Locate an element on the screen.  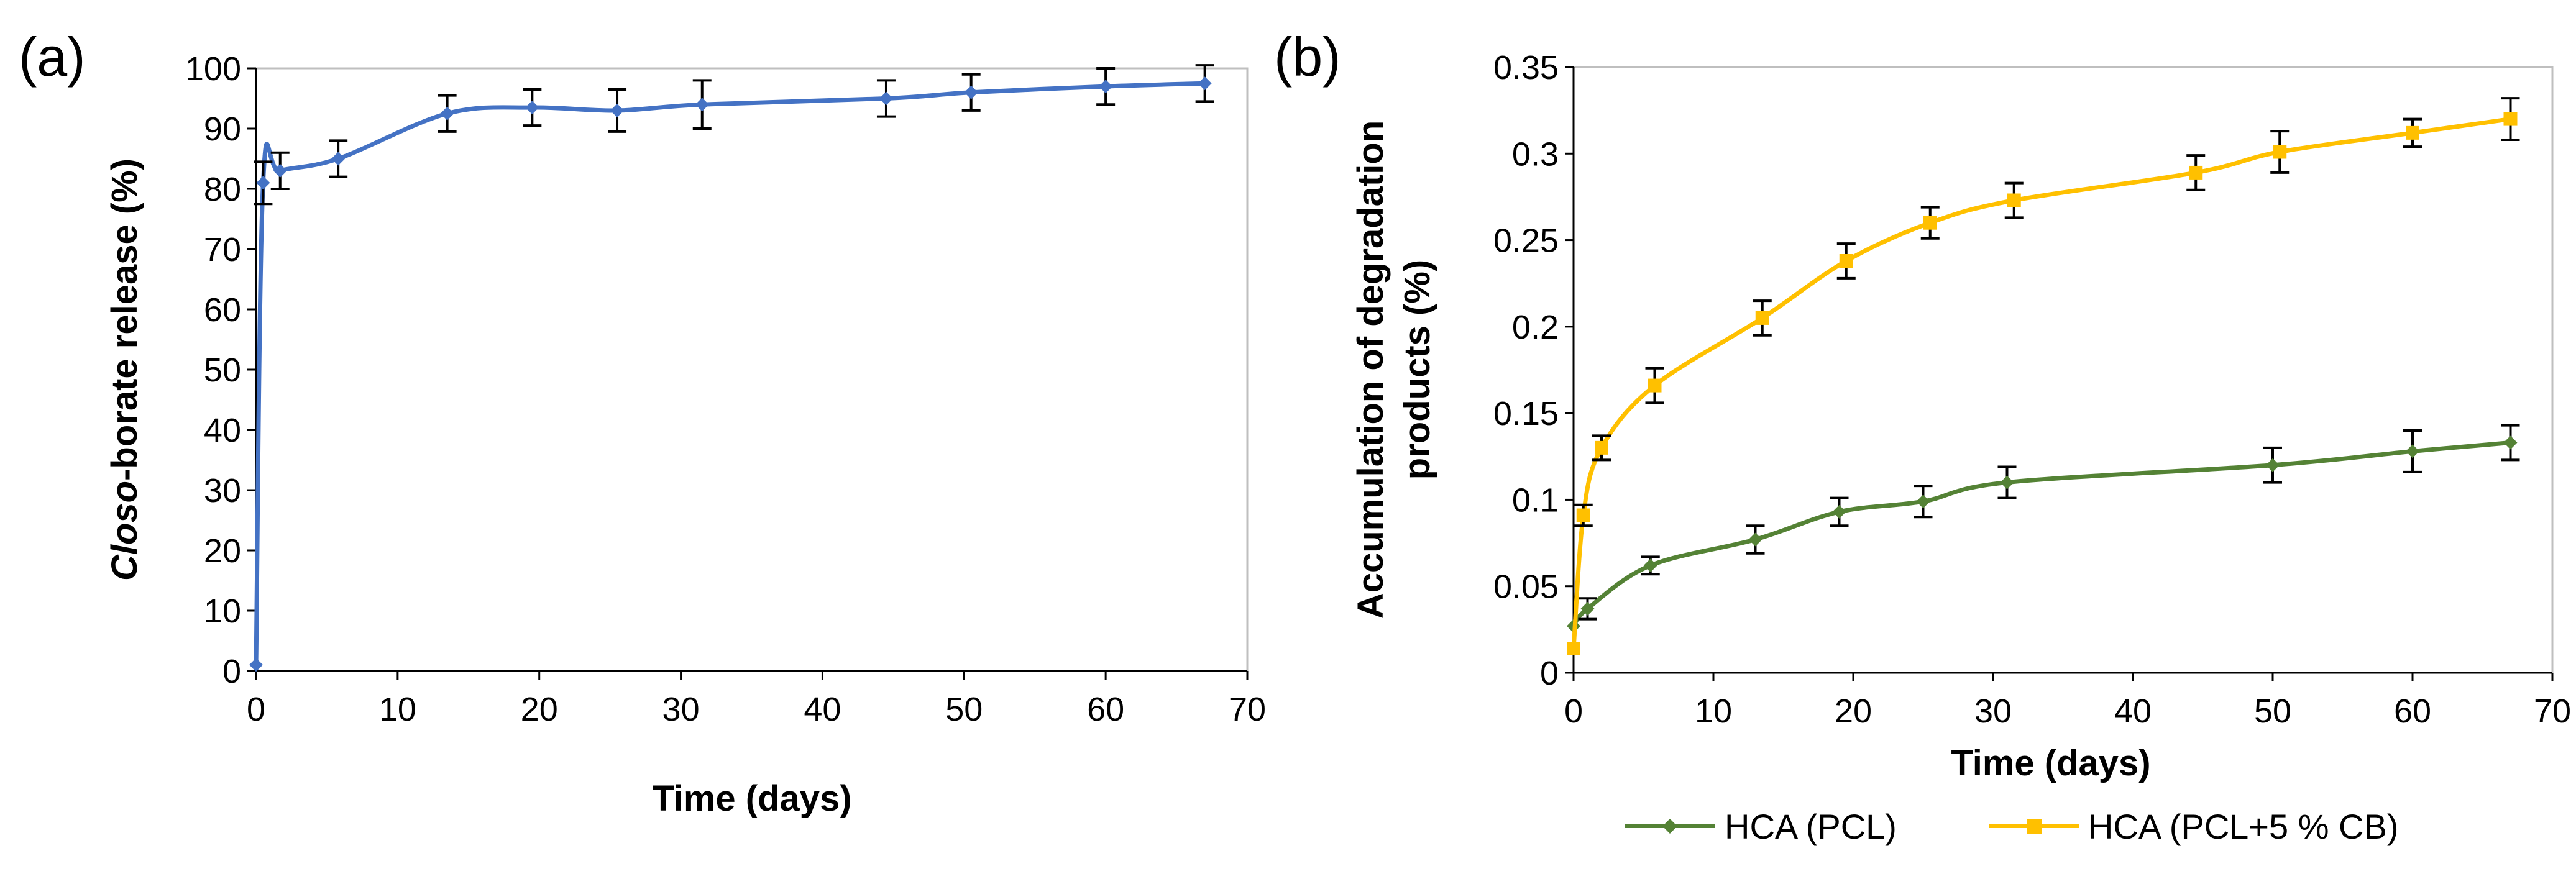
x-axis-title-b: Time (days) is located at coordinates (2050, 763).